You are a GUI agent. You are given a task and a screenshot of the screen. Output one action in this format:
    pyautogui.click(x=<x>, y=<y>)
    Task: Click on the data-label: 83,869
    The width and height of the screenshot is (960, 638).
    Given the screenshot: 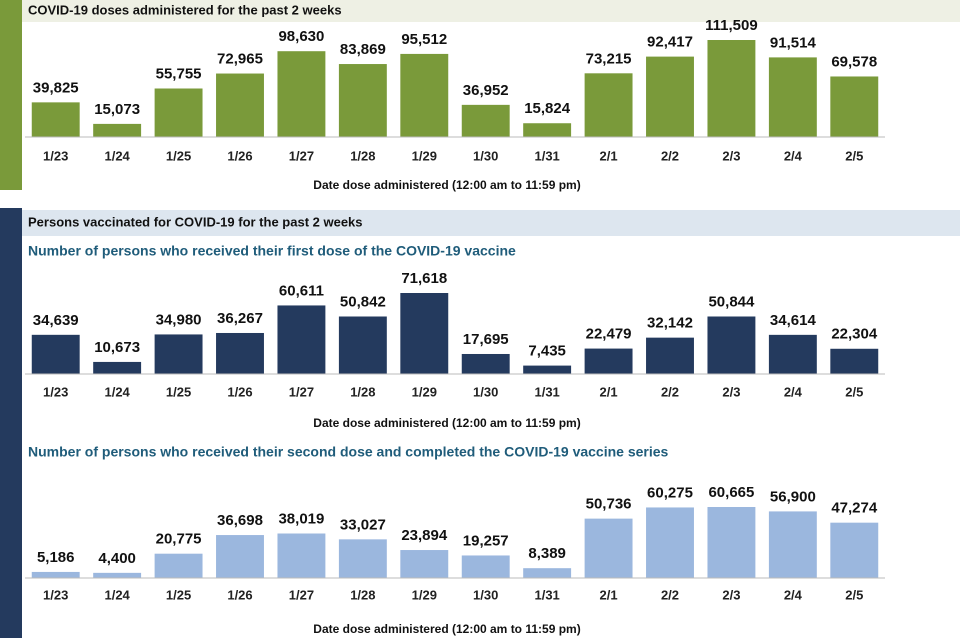 What is the action you would take?
    pyautogui.click(x=363, y=49)
    